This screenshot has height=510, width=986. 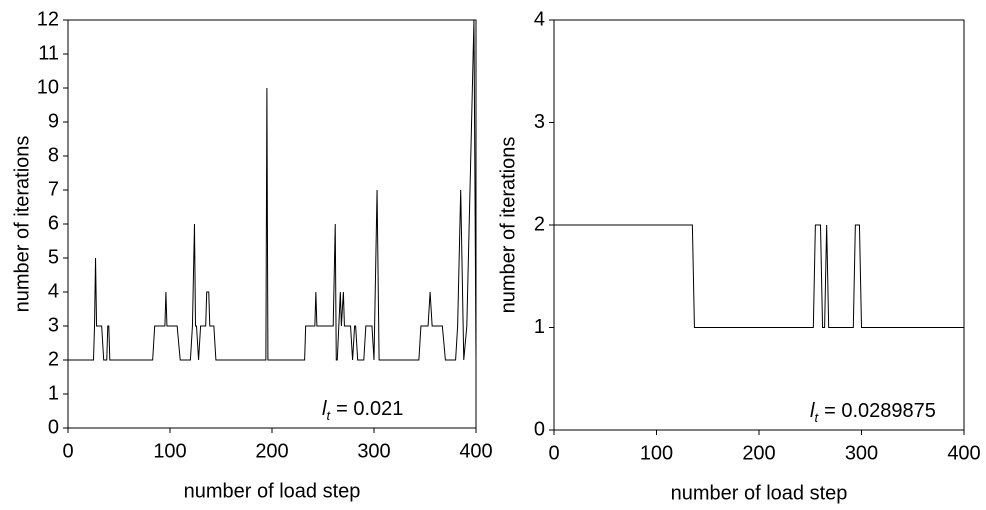 What do you see at coordinates (53, 155) in the screenshot?
I see `y-tick-label: 8` at bounding box center [53, 155].